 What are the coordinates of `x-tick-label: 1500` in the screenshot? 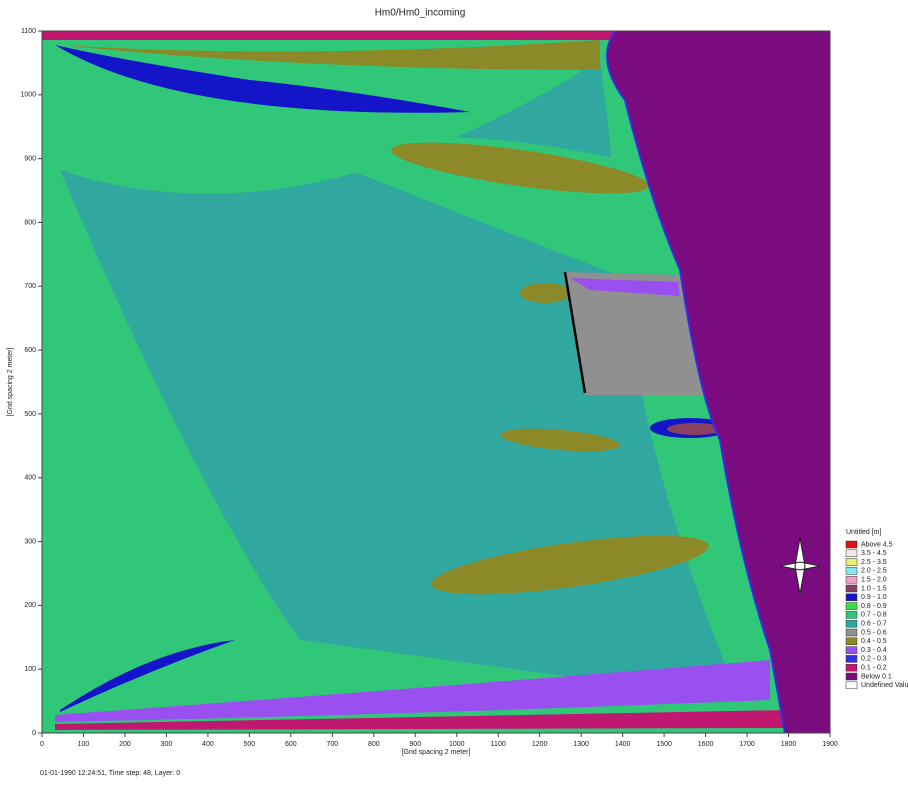 It's located at (664, 744).